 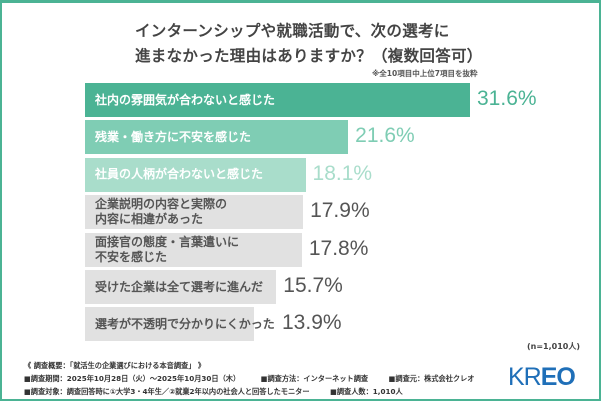 I want to click on bar-label: 企業説明の内容と実際の 内容に相違があった, so click(x=161, y=212).